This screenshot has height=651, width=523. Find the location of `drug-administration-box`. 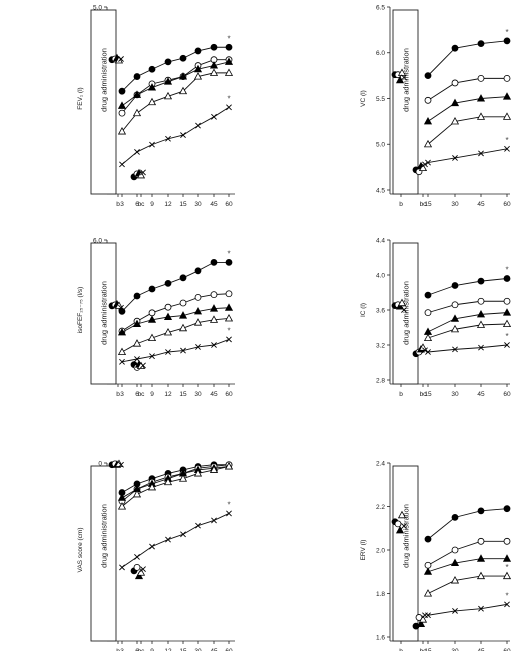

drug-administration-box is located at coordinates (103, 102).